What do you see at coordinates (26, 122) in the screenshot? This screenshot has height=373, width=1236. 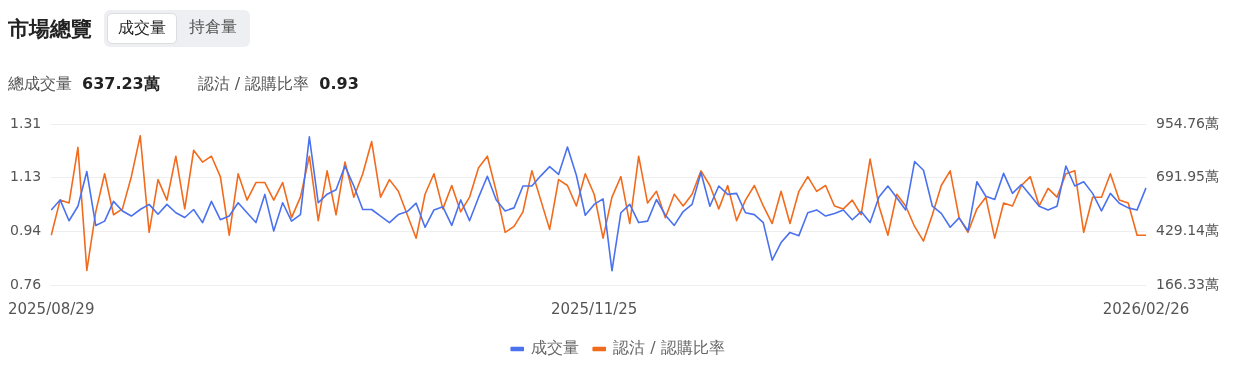 I see `y-tick-label: 1.31` at bounding box center [26, 122].